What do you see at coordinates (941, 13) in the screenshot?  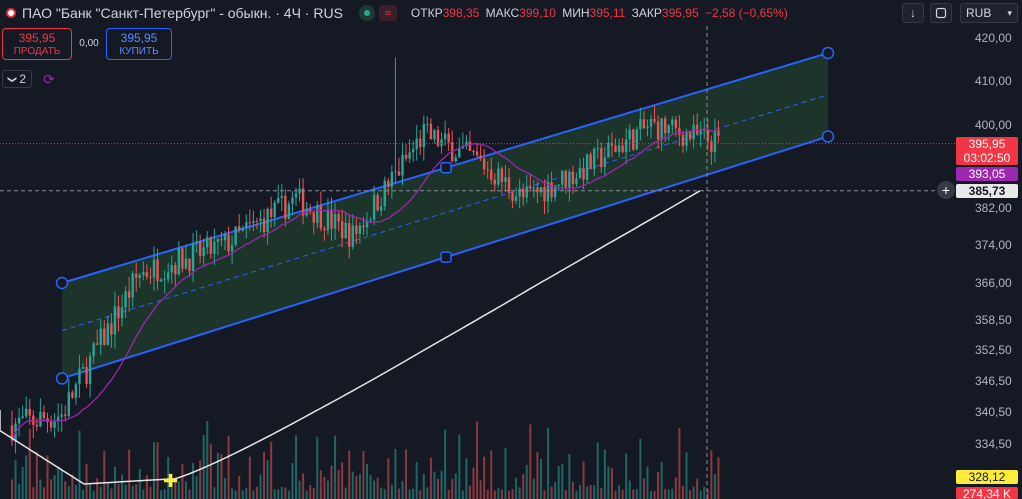 I see `fullscreen-button` at bounding box center [941, 13].